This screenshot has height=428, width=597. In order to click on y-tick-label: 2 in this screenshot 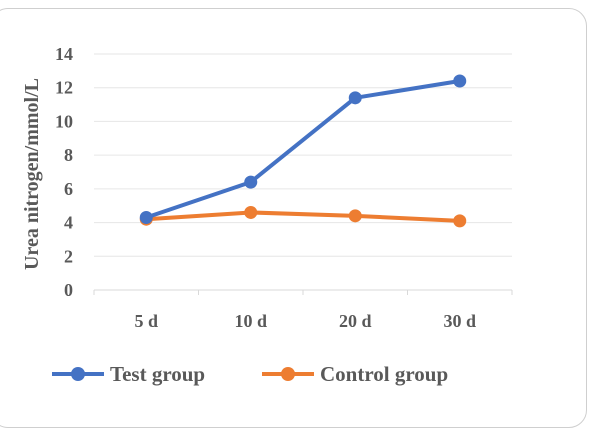, I will do `click(68, 256)`.